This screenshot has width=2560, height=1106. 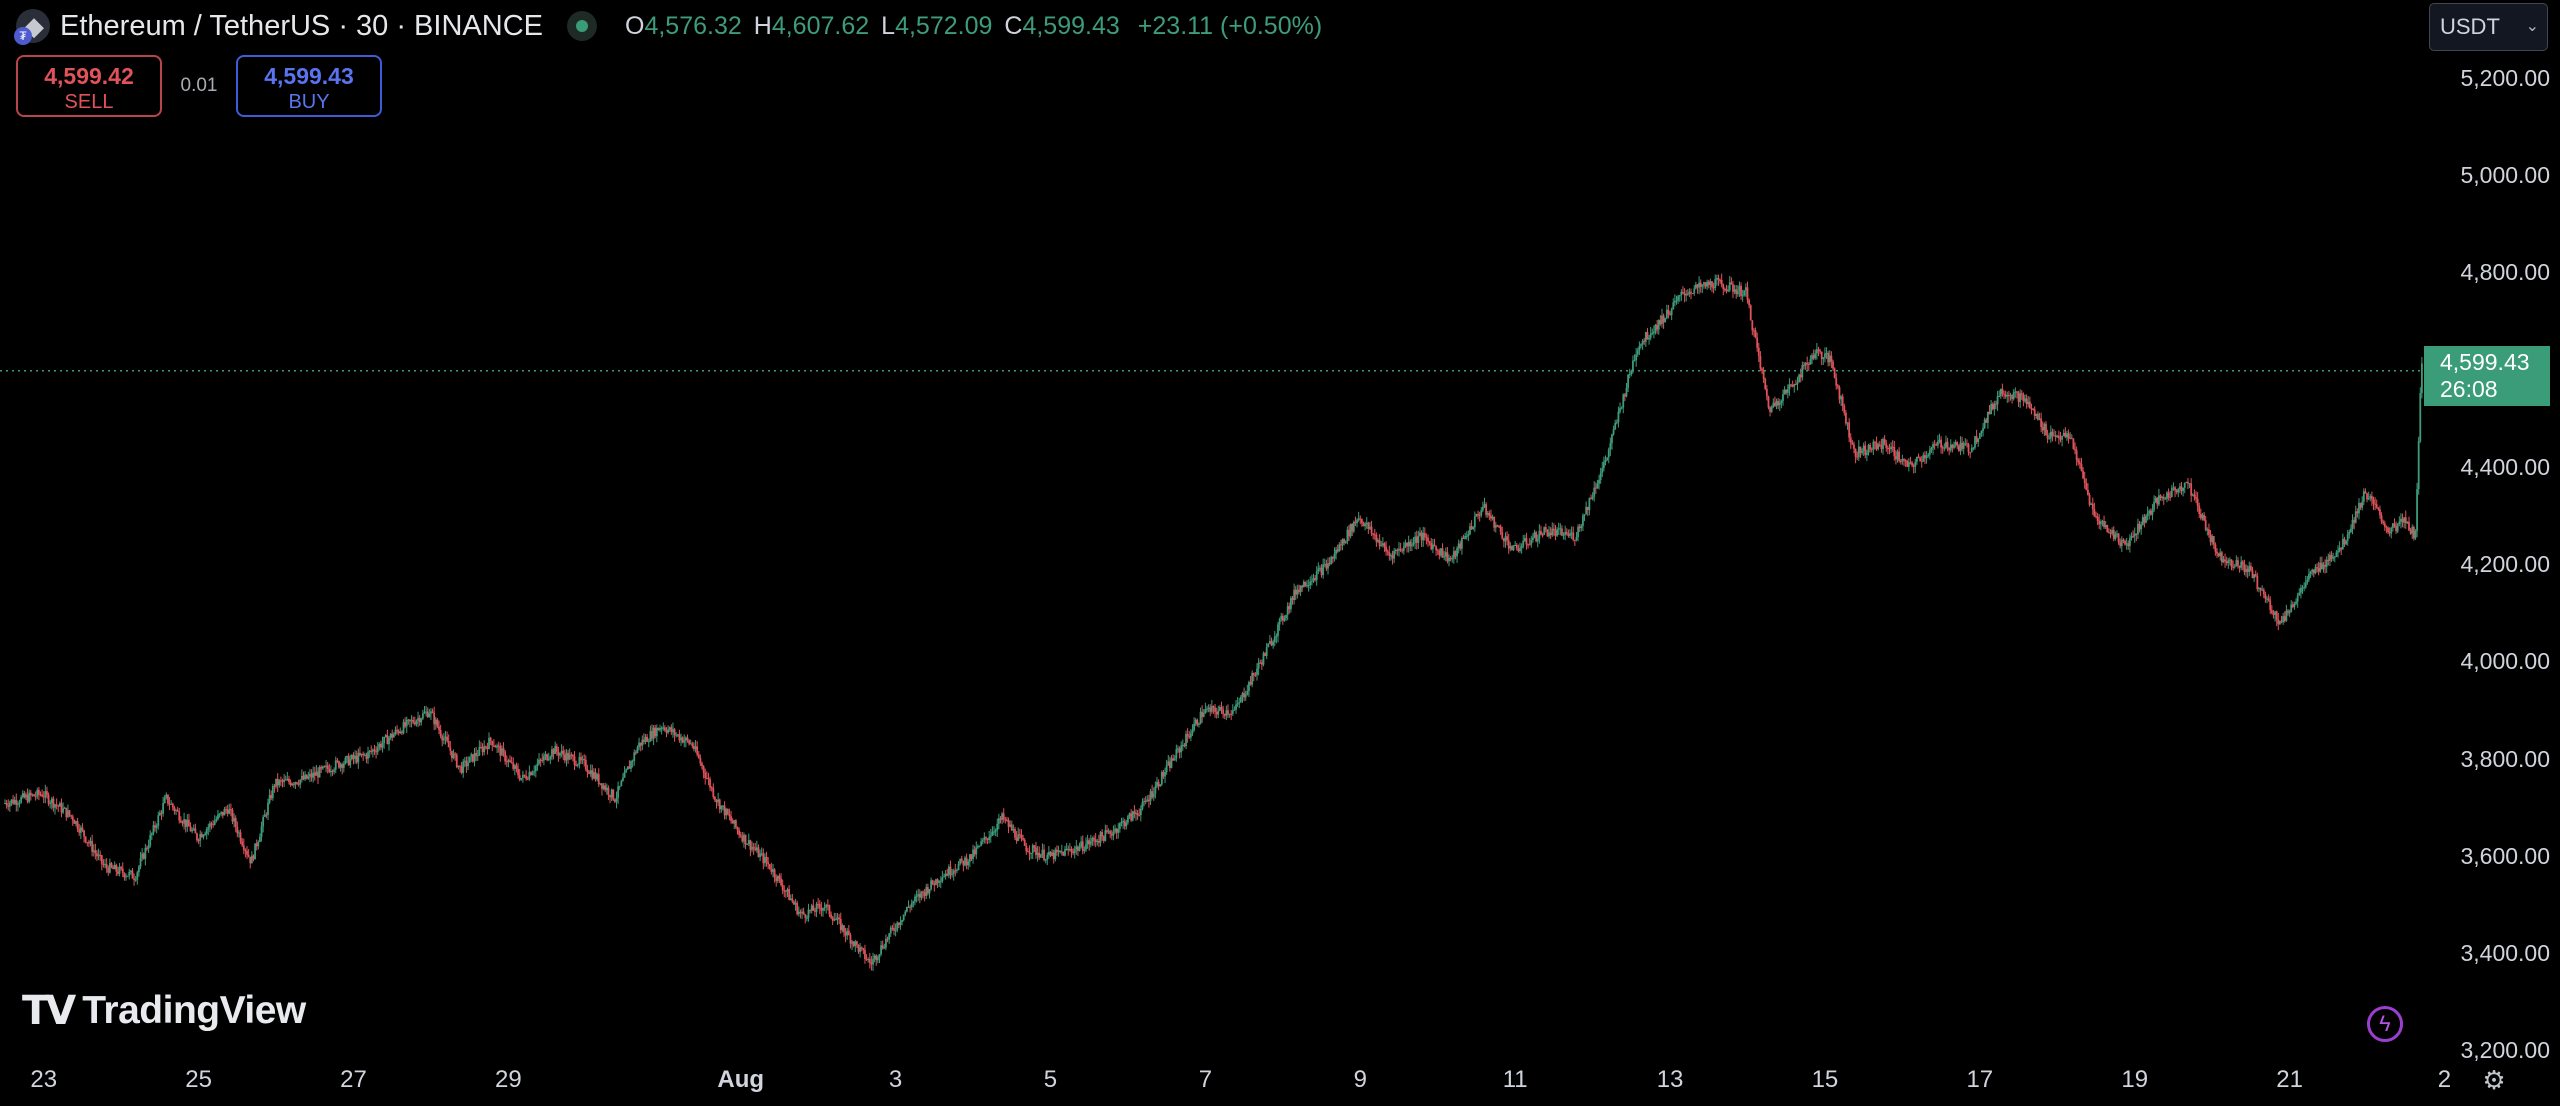 What do you see at coordinates (895, 1079) in the screenshot?
I see `time-tick-label: 3` at bounding box center [895, 1079].